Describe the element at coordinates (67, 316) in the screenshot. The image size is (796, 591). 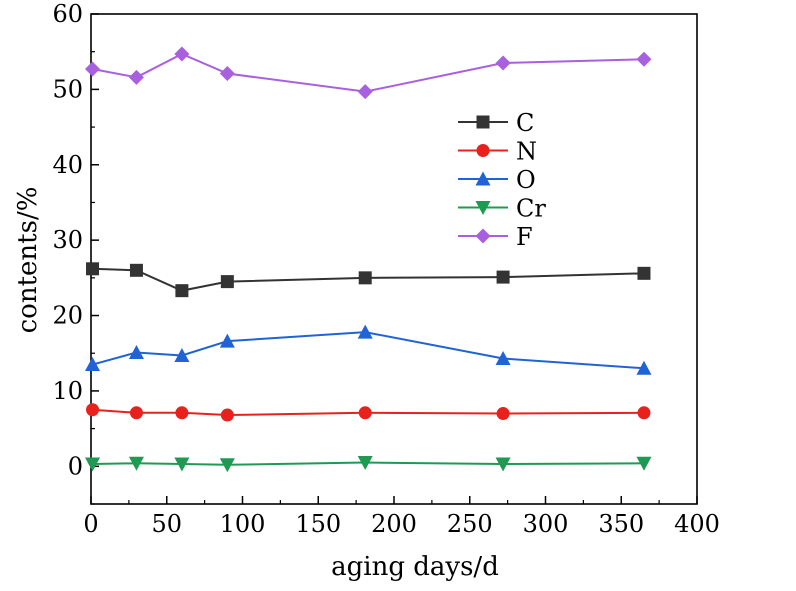
I see `y-tick-label: 20` at that location.